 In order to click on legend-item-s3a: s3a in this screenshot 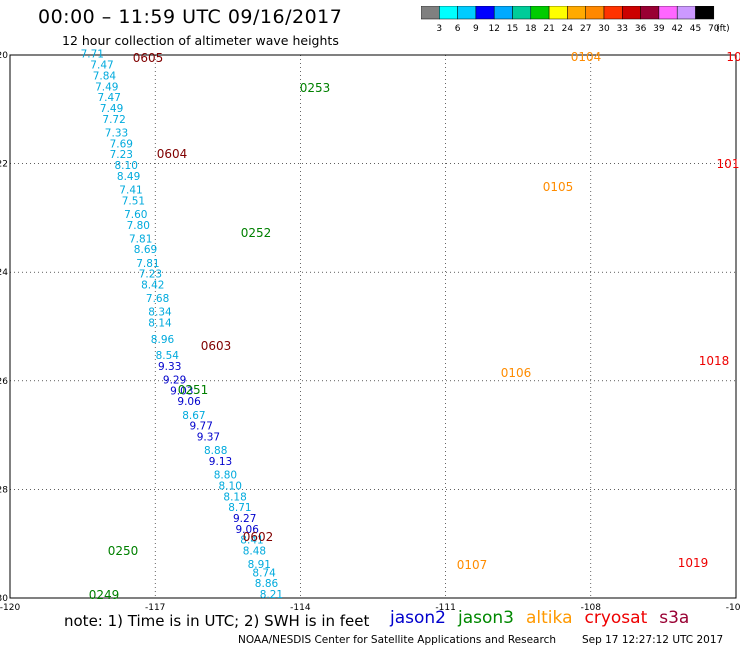, I will do `click(674, 618)`.